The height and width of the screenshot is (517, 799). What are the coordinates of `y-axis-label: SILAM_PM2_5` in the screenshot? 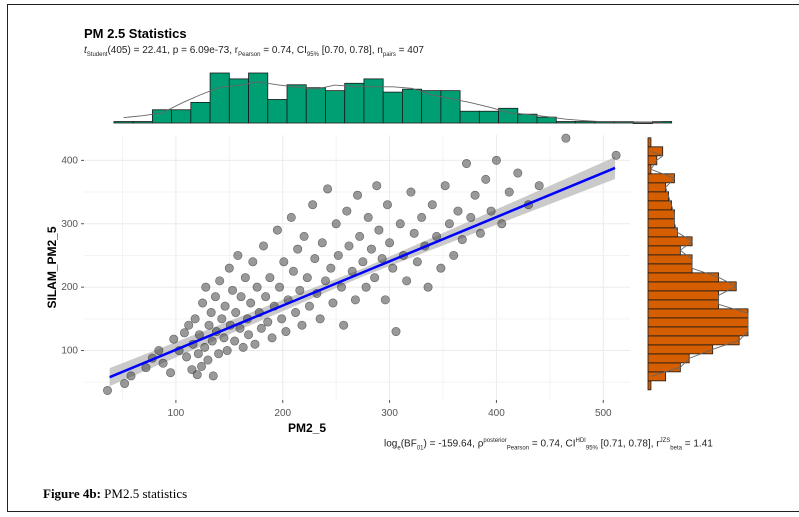 It's located at (52, 267).